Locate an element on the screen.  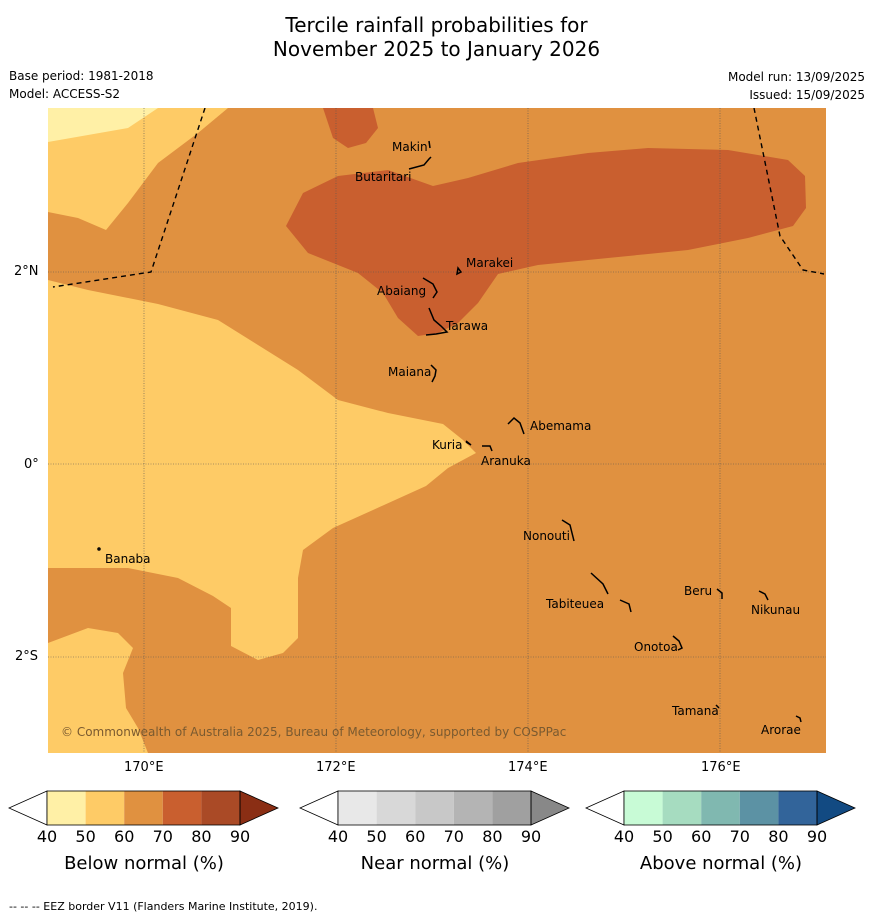
island-nonouti is located at coordinates (568, 530).